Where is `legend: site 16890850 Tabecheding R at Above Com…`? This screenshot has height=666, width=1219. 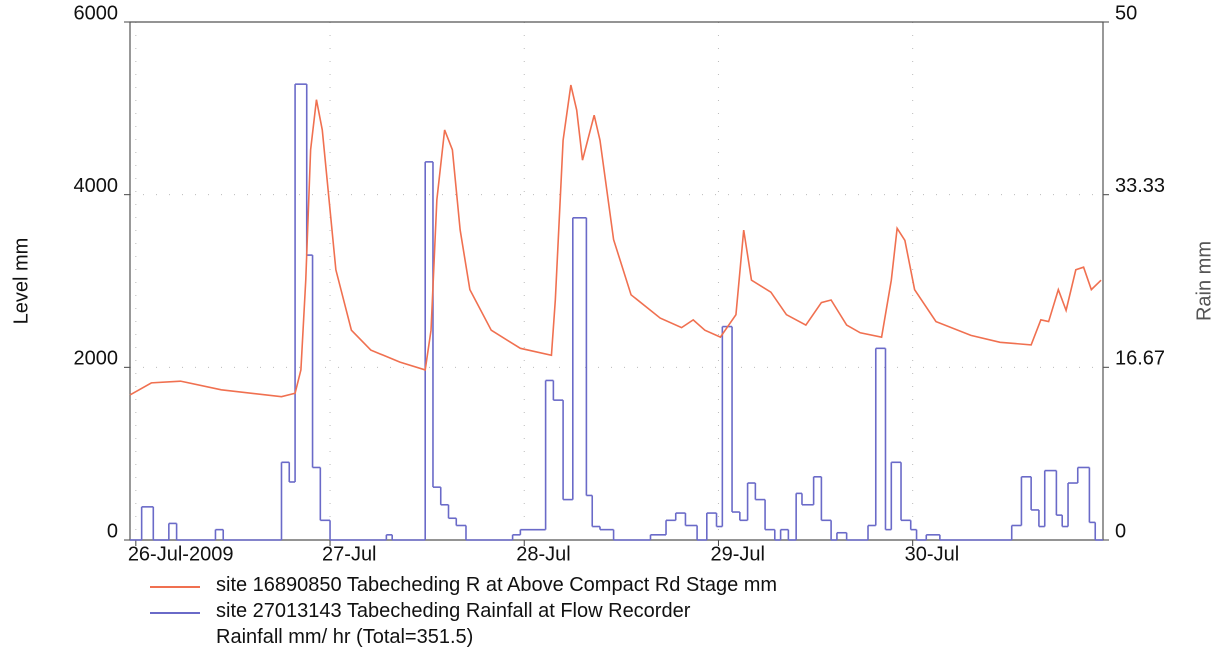 legend: site 16890850 Tabecheding R at Above Com… is located at coordinates (463, 611).